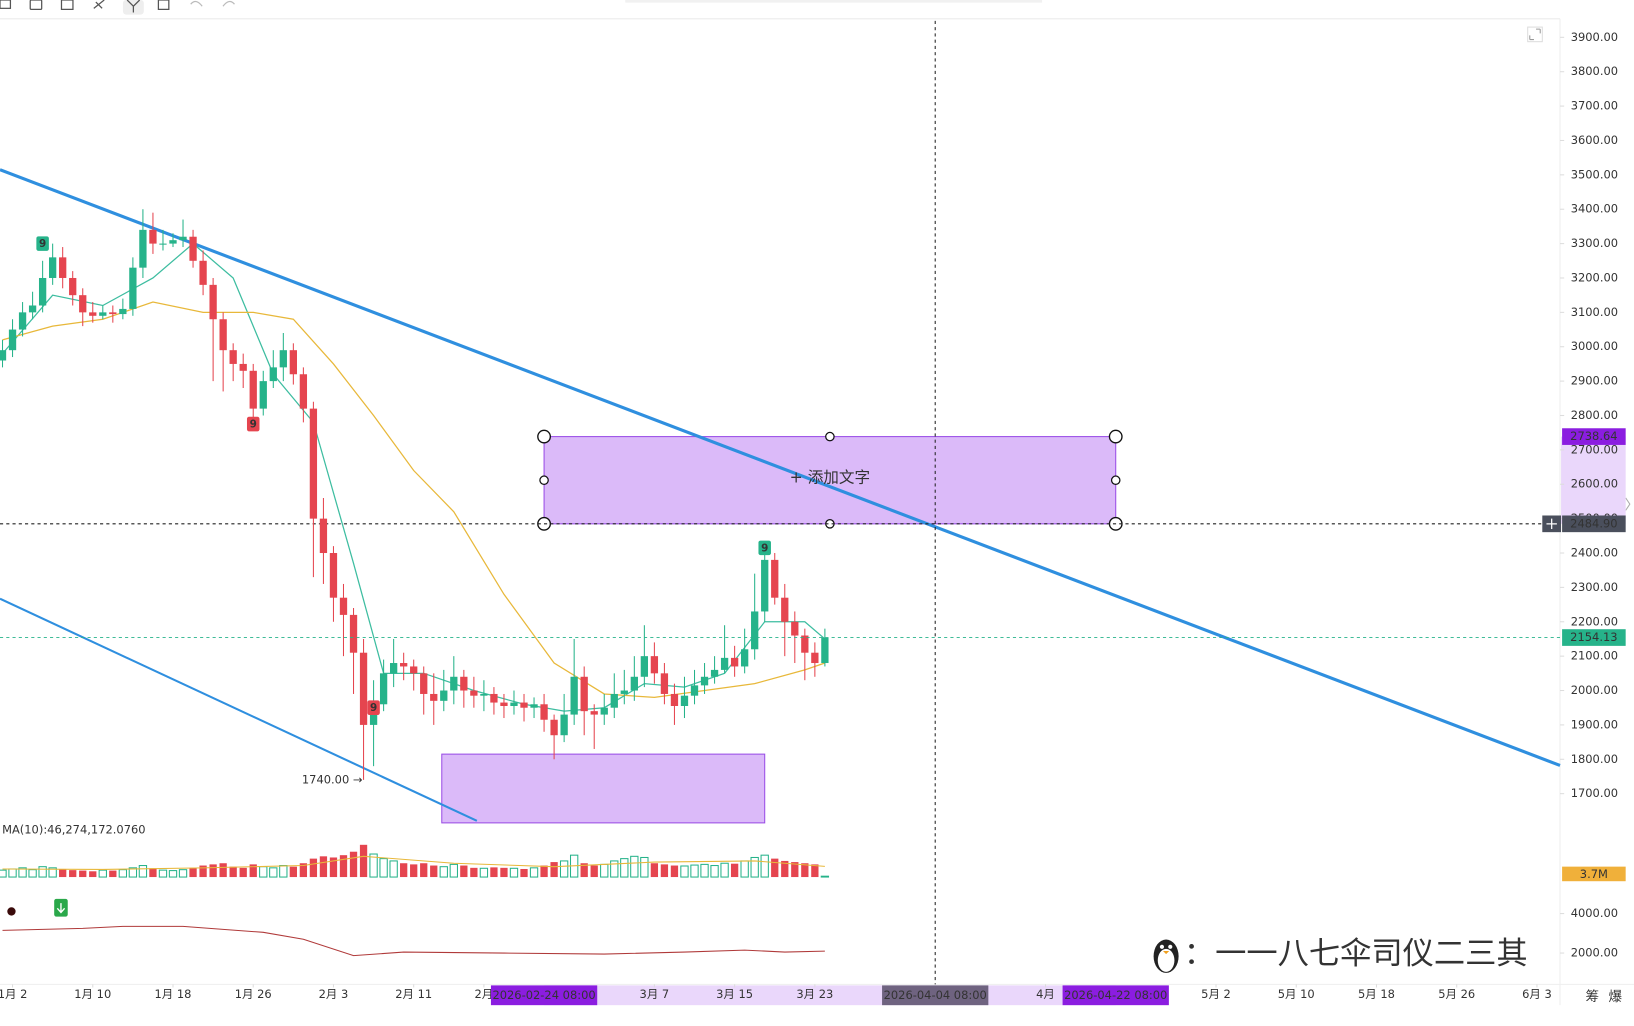  What do you see at coordinates (1594, 553) in the screenshot?
I see `y-tick-label: 2400.00` at bounding box center [1594, 553].